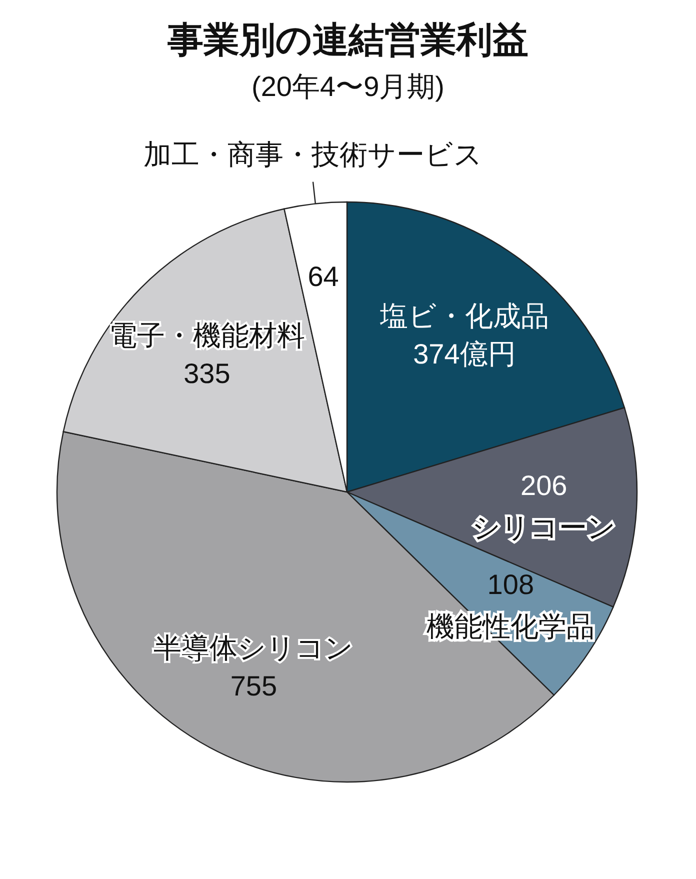 The height and width of the screenshot is (879, 696). I want to click on data-label: 64, so click(323, 276).